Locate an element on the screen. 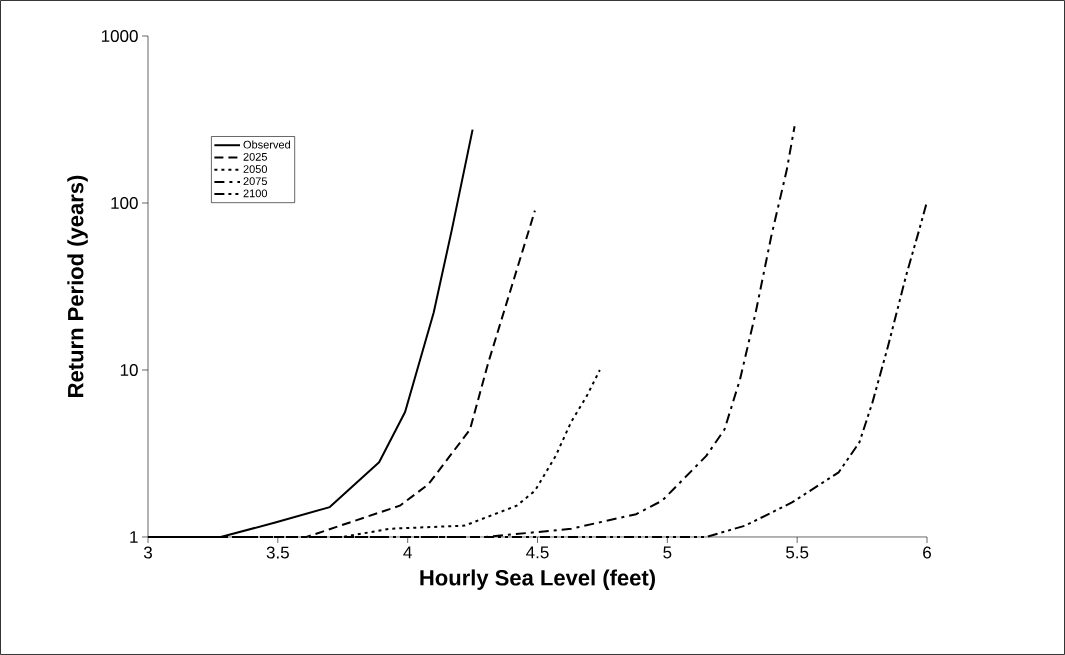  legend-label: 2050 is located at coordinates (255, 169).